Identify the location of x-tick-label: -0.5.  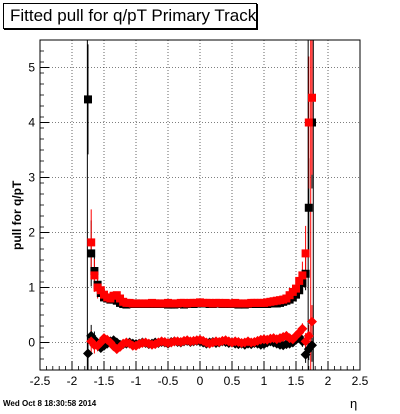
(168, 381).